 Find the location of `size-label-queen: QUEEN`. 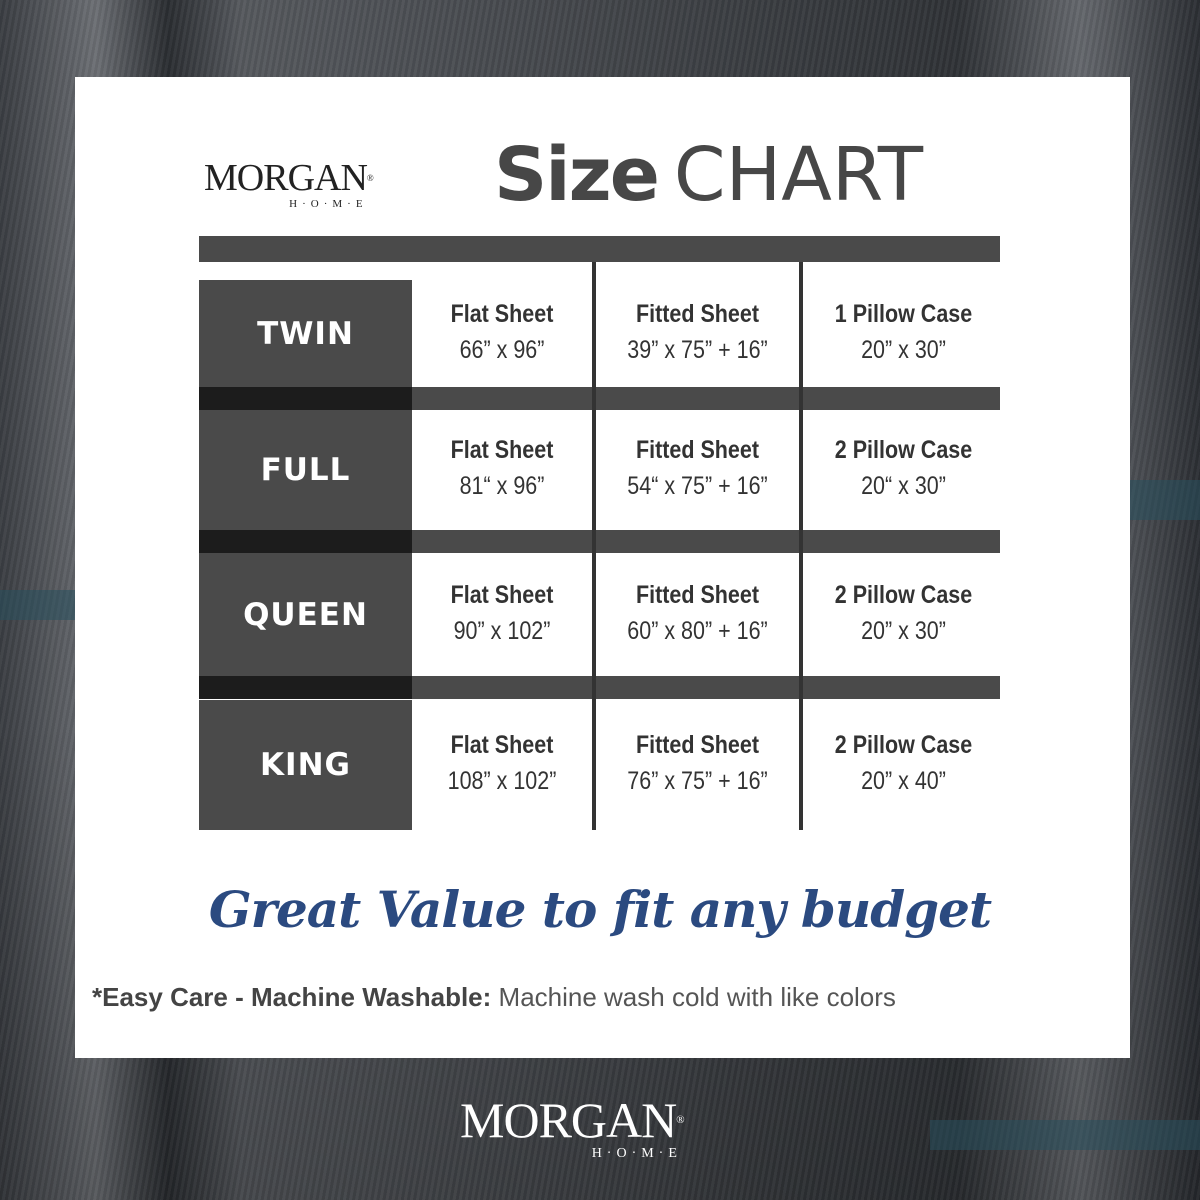

size-label-queen: QUEEN is located at coordinates (305, 614).